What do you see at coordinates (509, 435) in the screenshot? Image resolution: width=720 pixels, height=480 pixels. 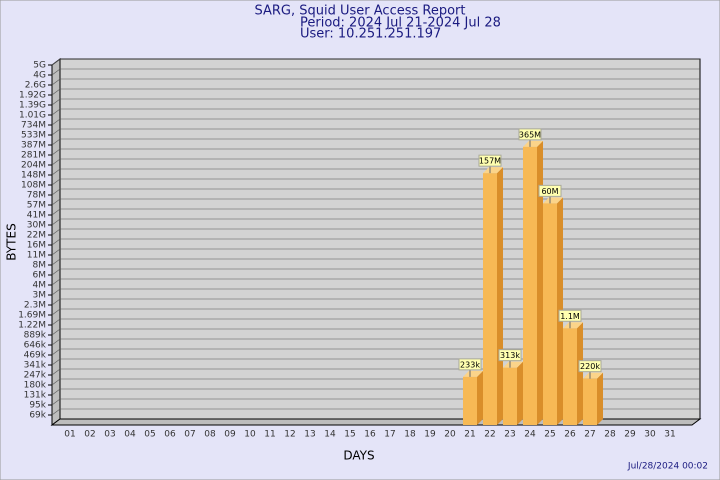 I see `x-tick-label: 23` at bounding box center [509, 435].